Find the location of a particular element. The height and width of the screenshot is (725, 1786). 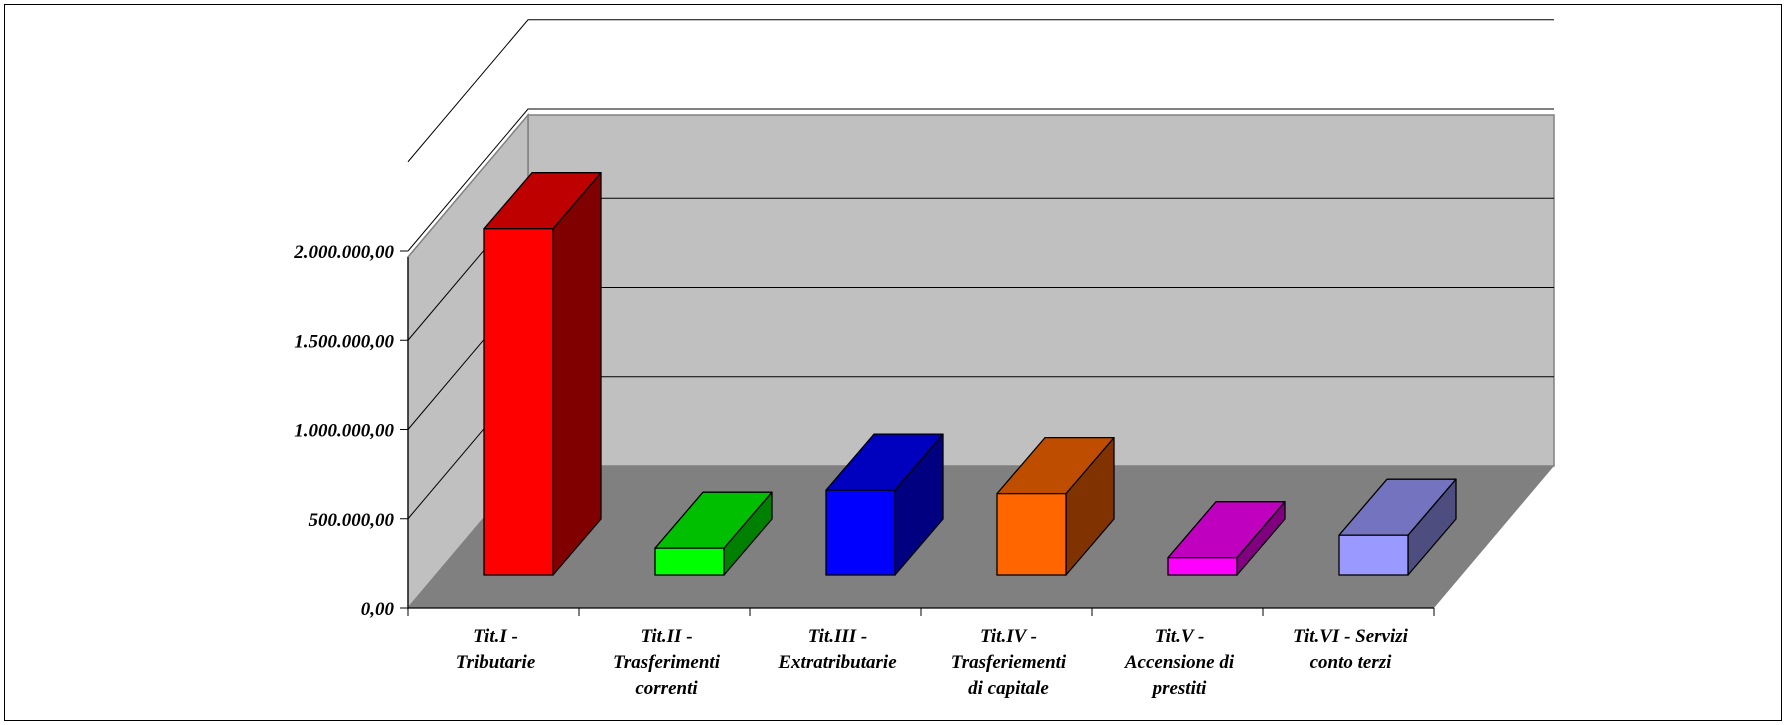

x-tick-label-line: prestiti is located at coordinates (1179, 688).